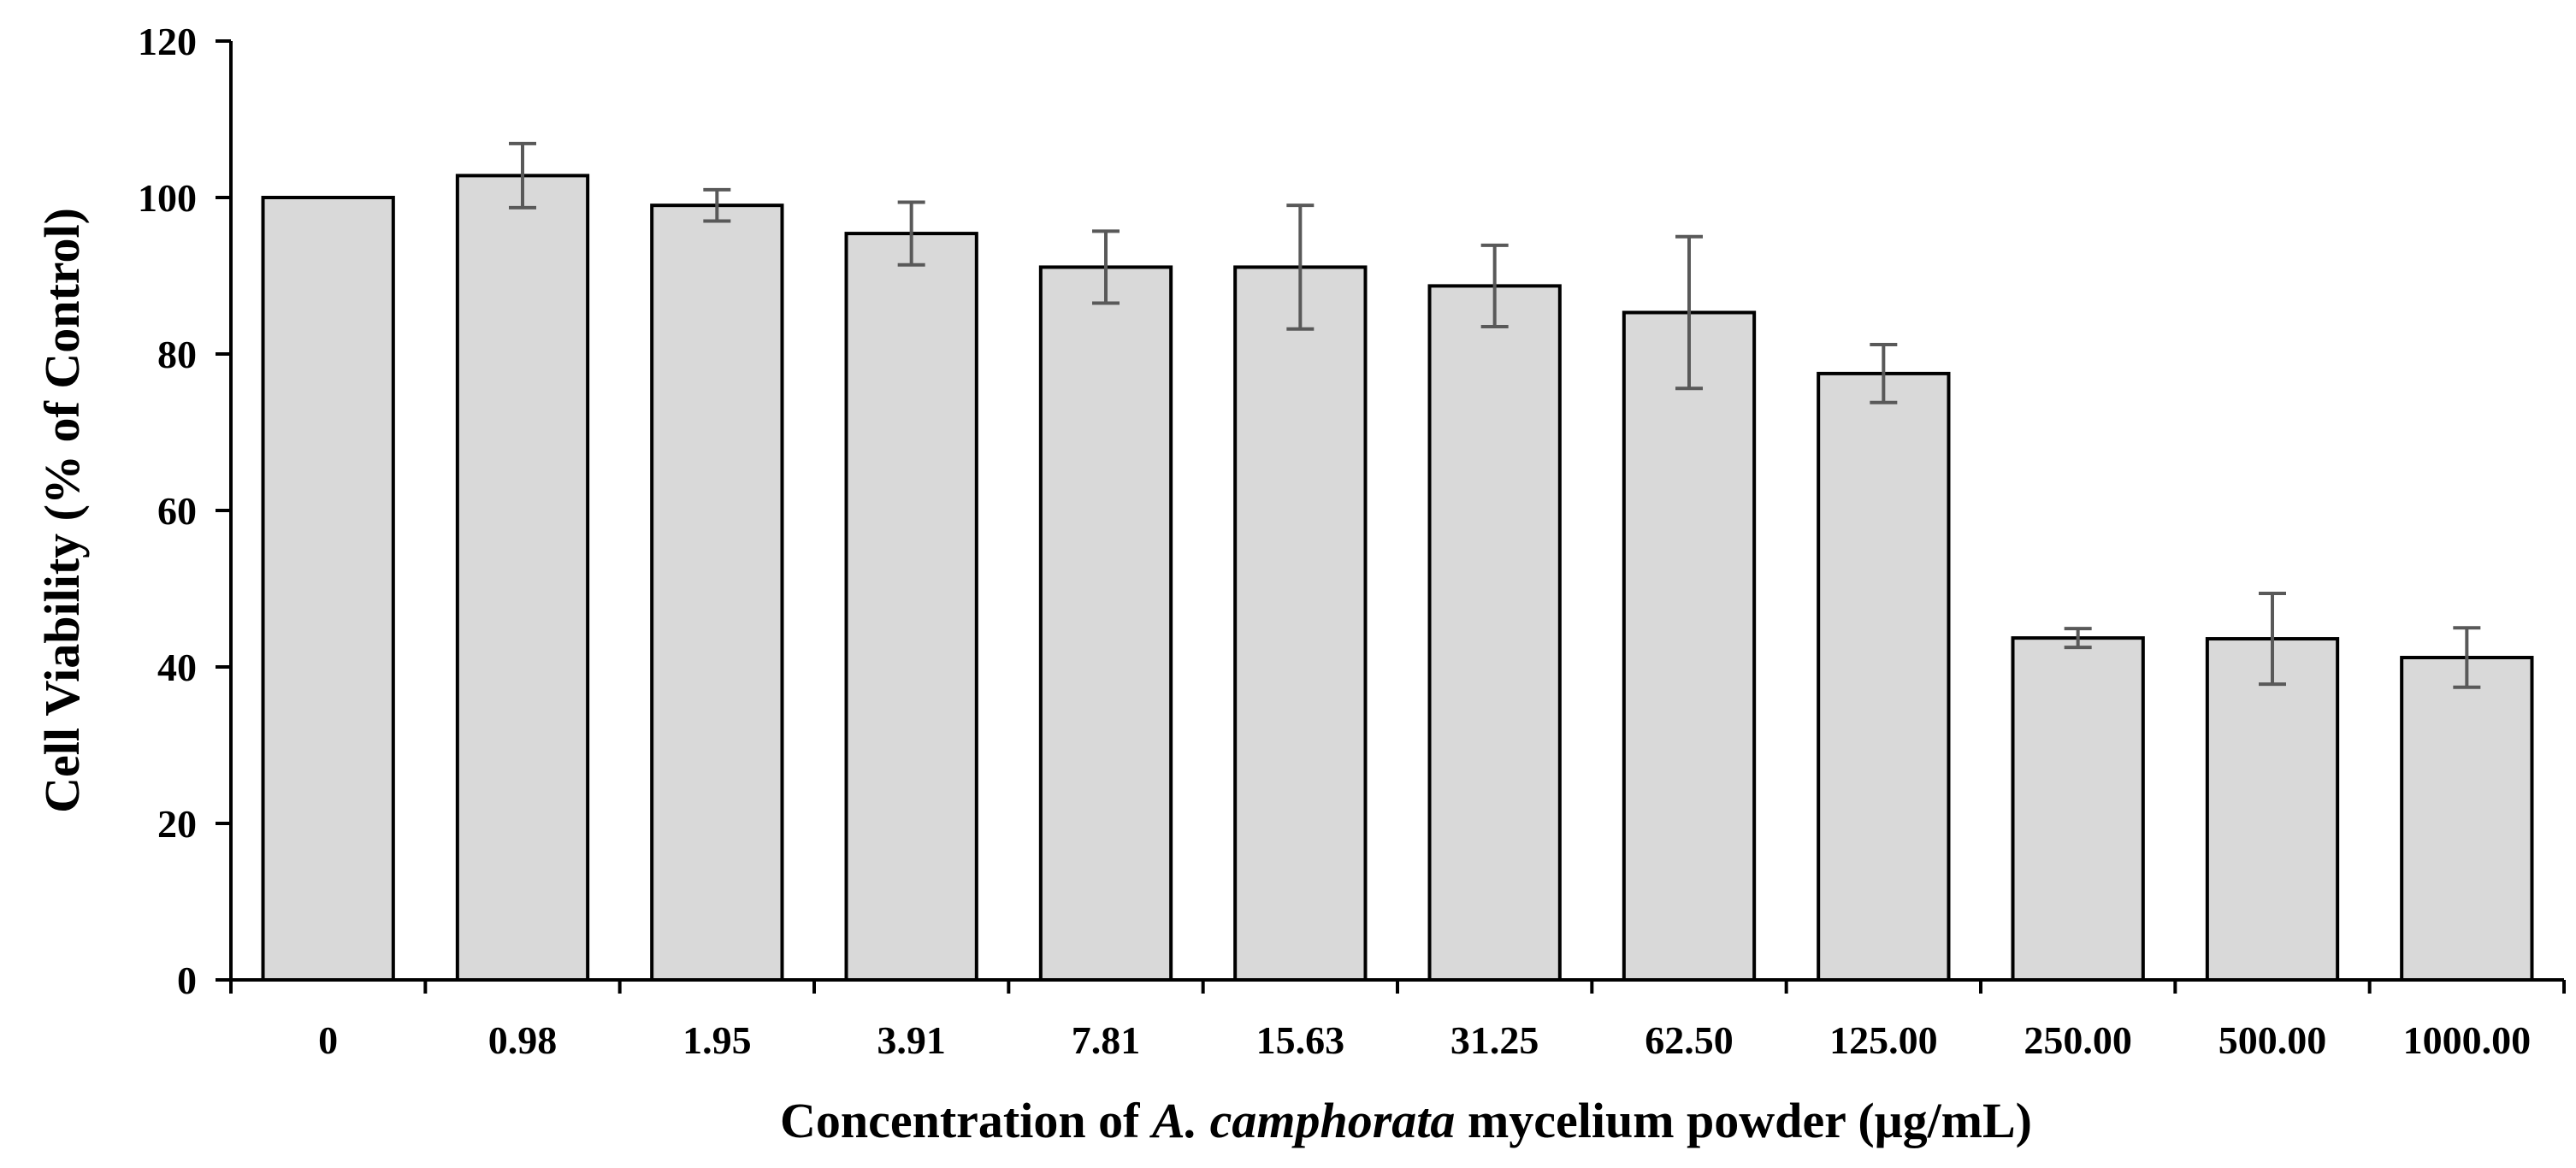 This screenshot has width=2576, height=1168. I want to click on x-tick-label: 125.00, so click(1883, 1040).